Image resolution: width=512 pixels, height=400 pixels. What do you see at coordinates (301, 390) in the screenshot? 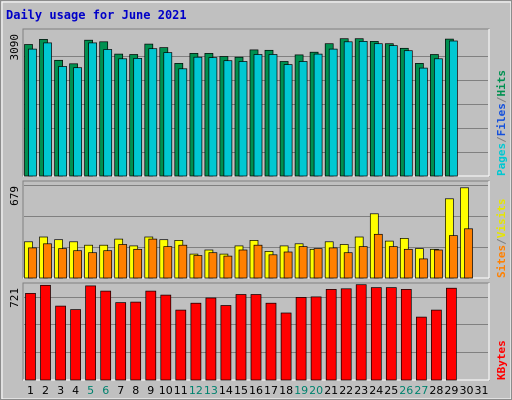
I see `x-tick-label: 19` at bounding box center [301, 390].